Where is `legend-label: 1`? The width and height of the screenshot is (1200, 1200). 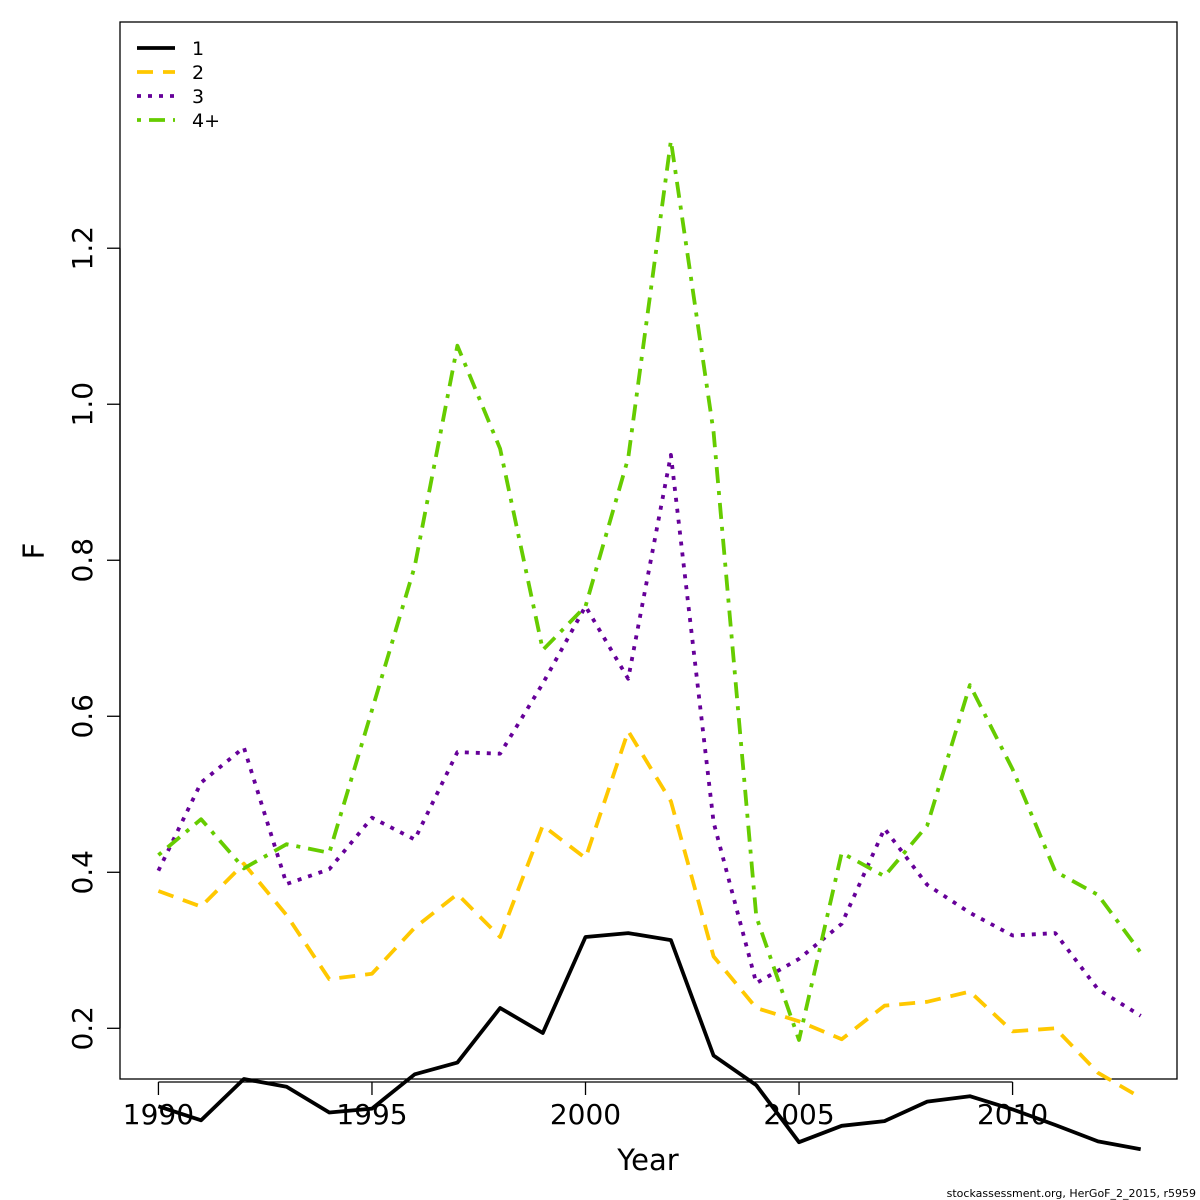 legend-label: 1 is located at coordinates (198, 49).